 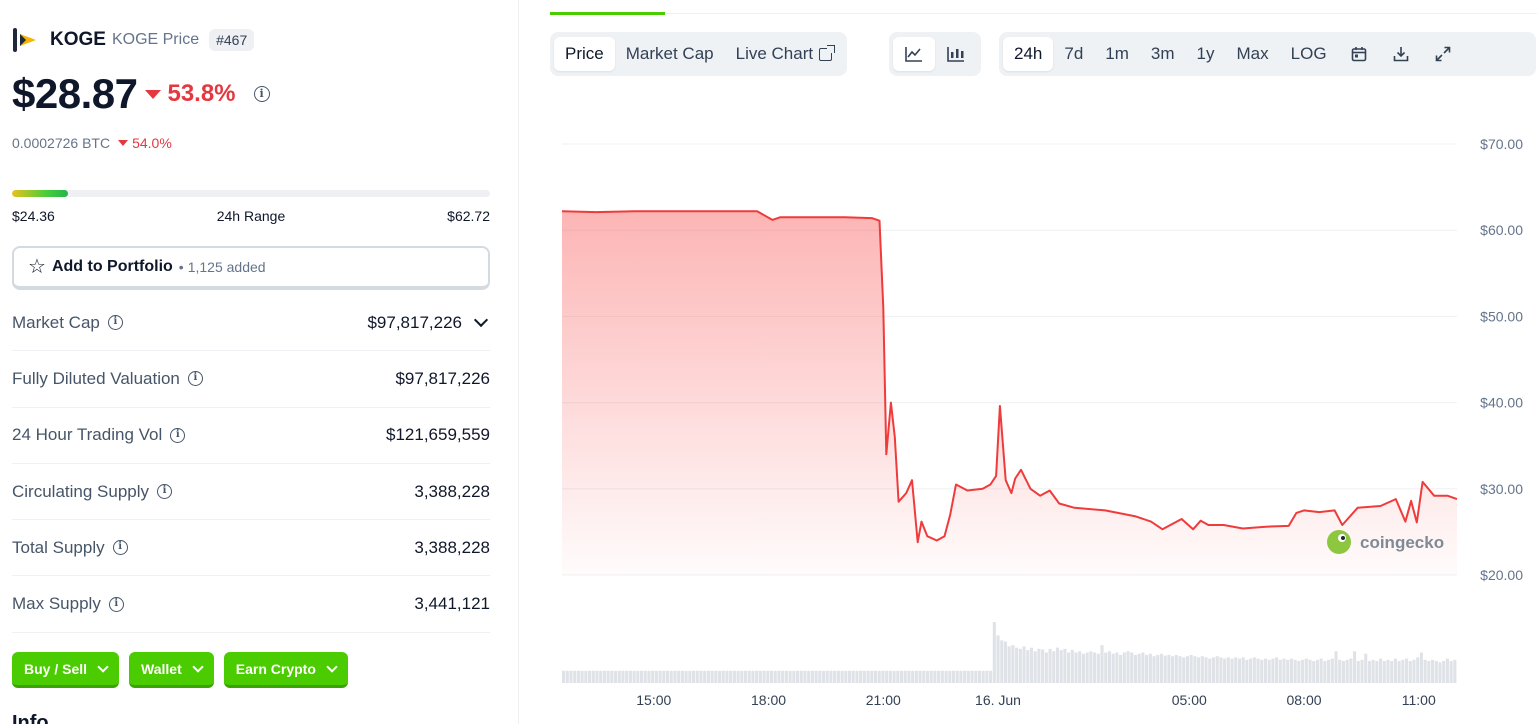 What do you see at coordinates (1308, 53) in the screenshot?
I see `log-scale-toggle: LOG` at bounding box center [1308, 53].